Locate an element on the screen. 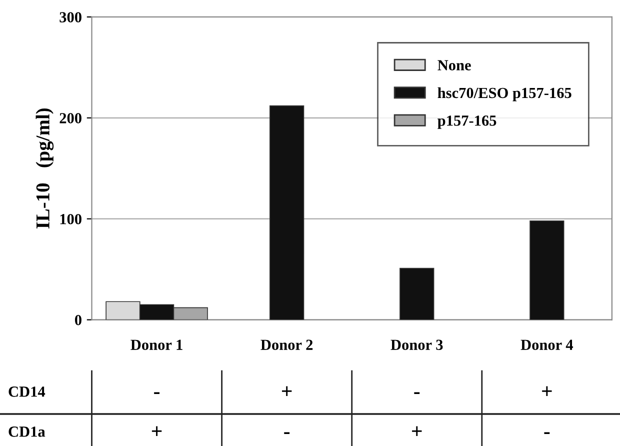 This screenshot has height=446, width=620. legend-label: p157-165 is located at coordinates (467, 122).